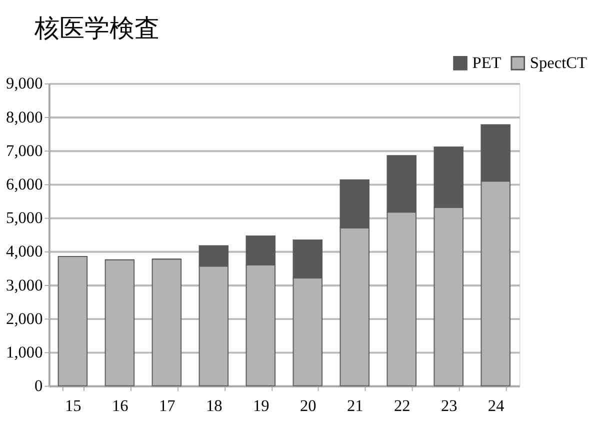 The width and height of the screenshot is (599, 437). What do you see at coordinates (496, 406) in the screenshot?
I see `x-tick-label: 24` at bounding box center [496, 406].